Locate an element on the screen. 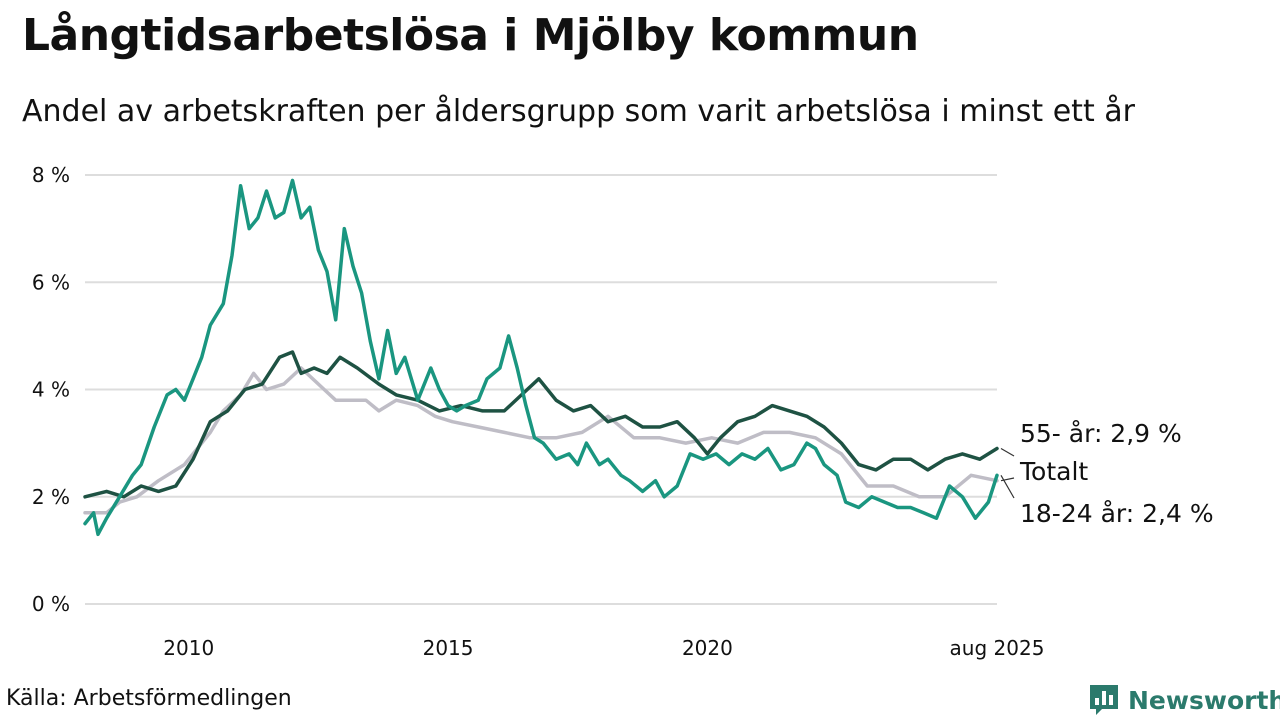 Image resolution: width=1280 pixels, height=720 pixels. y-tick-label: 4 % is located at coordinates (51, 390).